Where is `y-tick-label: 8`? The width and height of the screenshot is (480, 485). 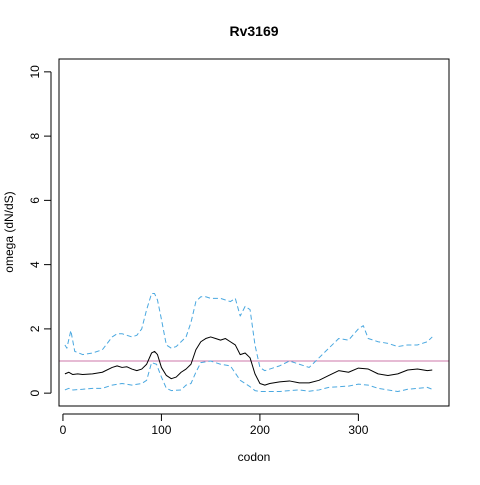
y-tick-label: 8 is located at coordinates (35, 135).